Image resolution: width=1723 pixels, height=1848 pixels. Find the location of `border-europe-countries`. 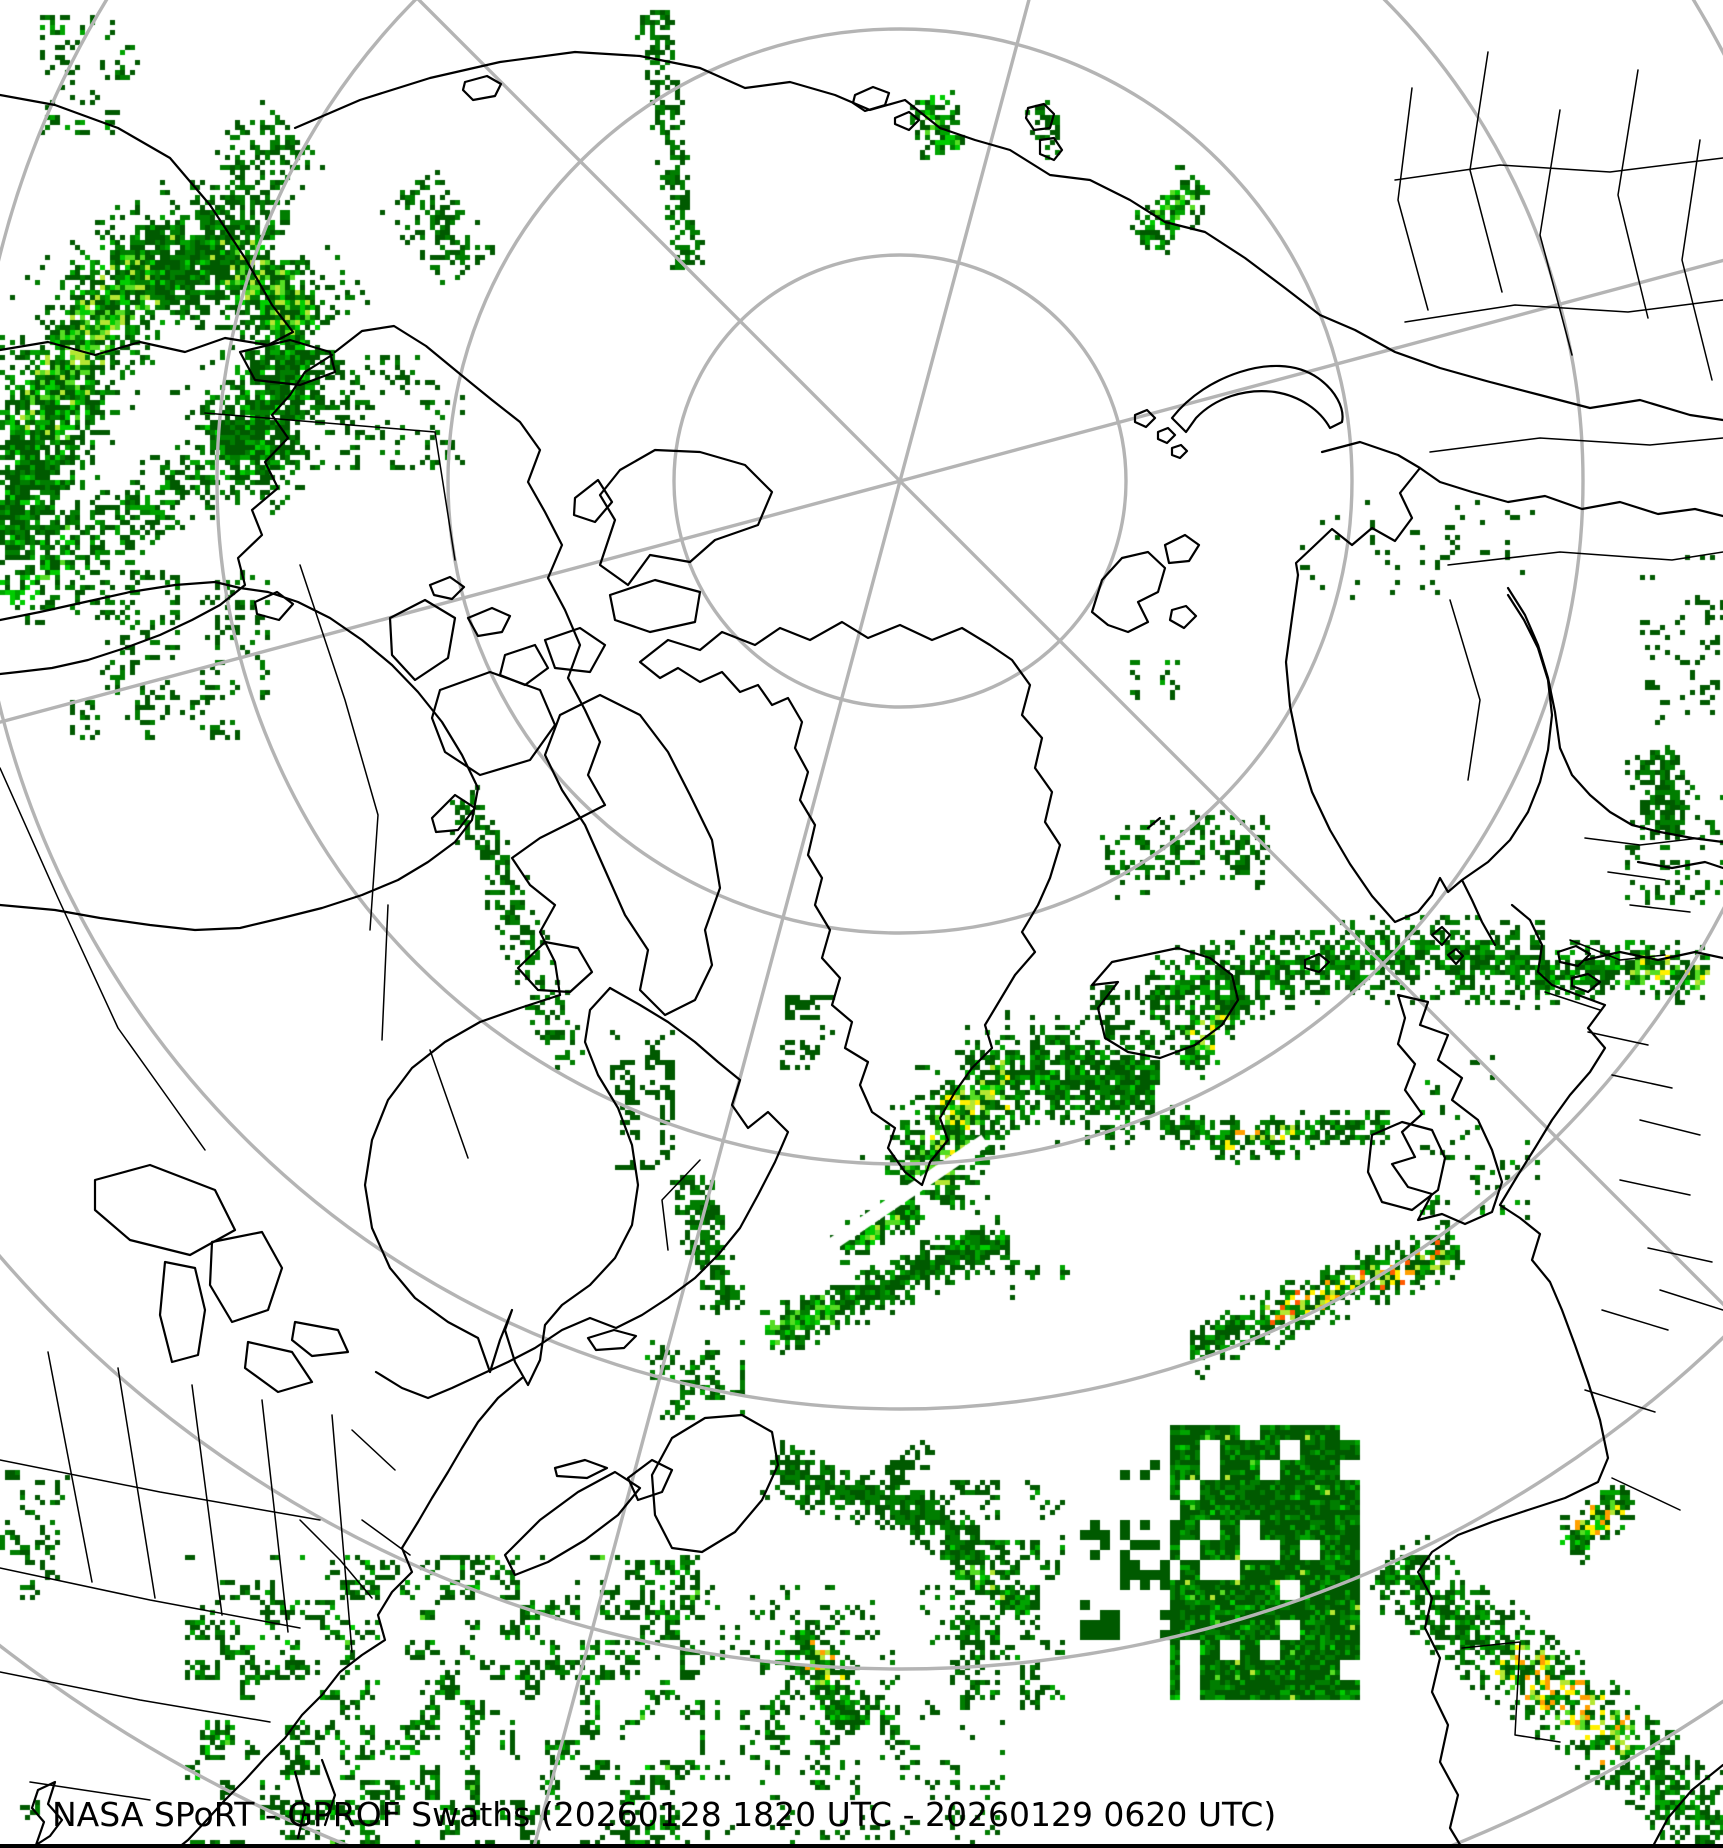

border-europe-countries is located at coordinates (1592, 1290).